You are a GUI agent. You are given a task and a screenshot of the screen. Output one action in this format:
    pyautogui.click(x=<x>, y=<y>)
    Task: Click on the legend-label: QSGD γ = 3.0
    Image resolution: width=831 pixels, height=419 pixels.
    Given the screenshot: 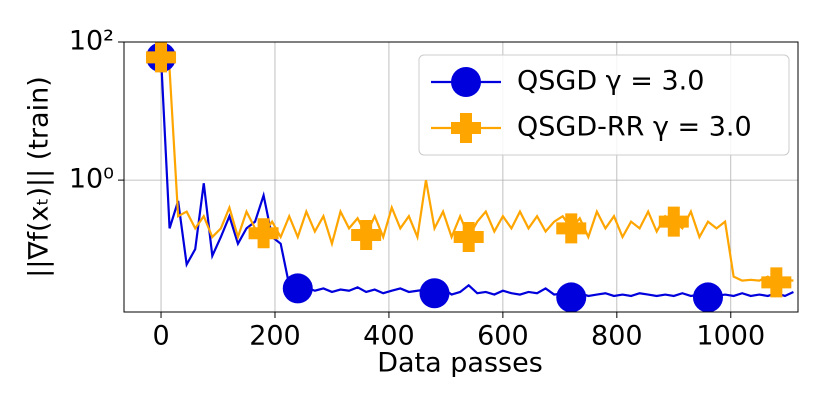 What is the action you would take?
    pyautogui.click(x=610, y=81)
    